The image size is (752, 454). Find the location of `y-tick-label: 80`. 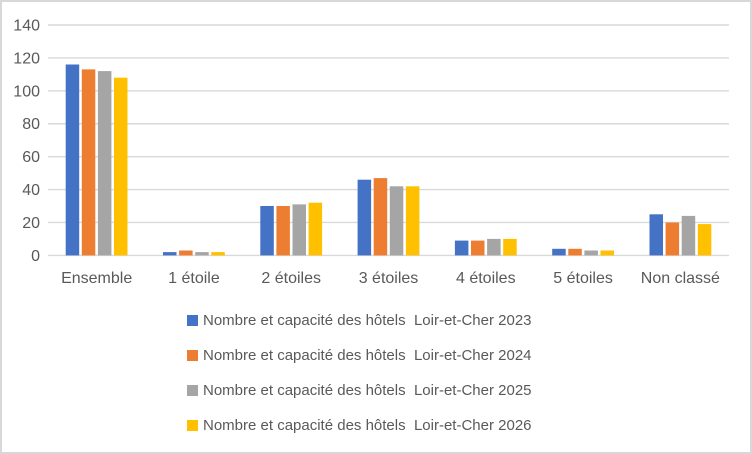

y-tick-label: 80 is located at coordinates (31, 124).